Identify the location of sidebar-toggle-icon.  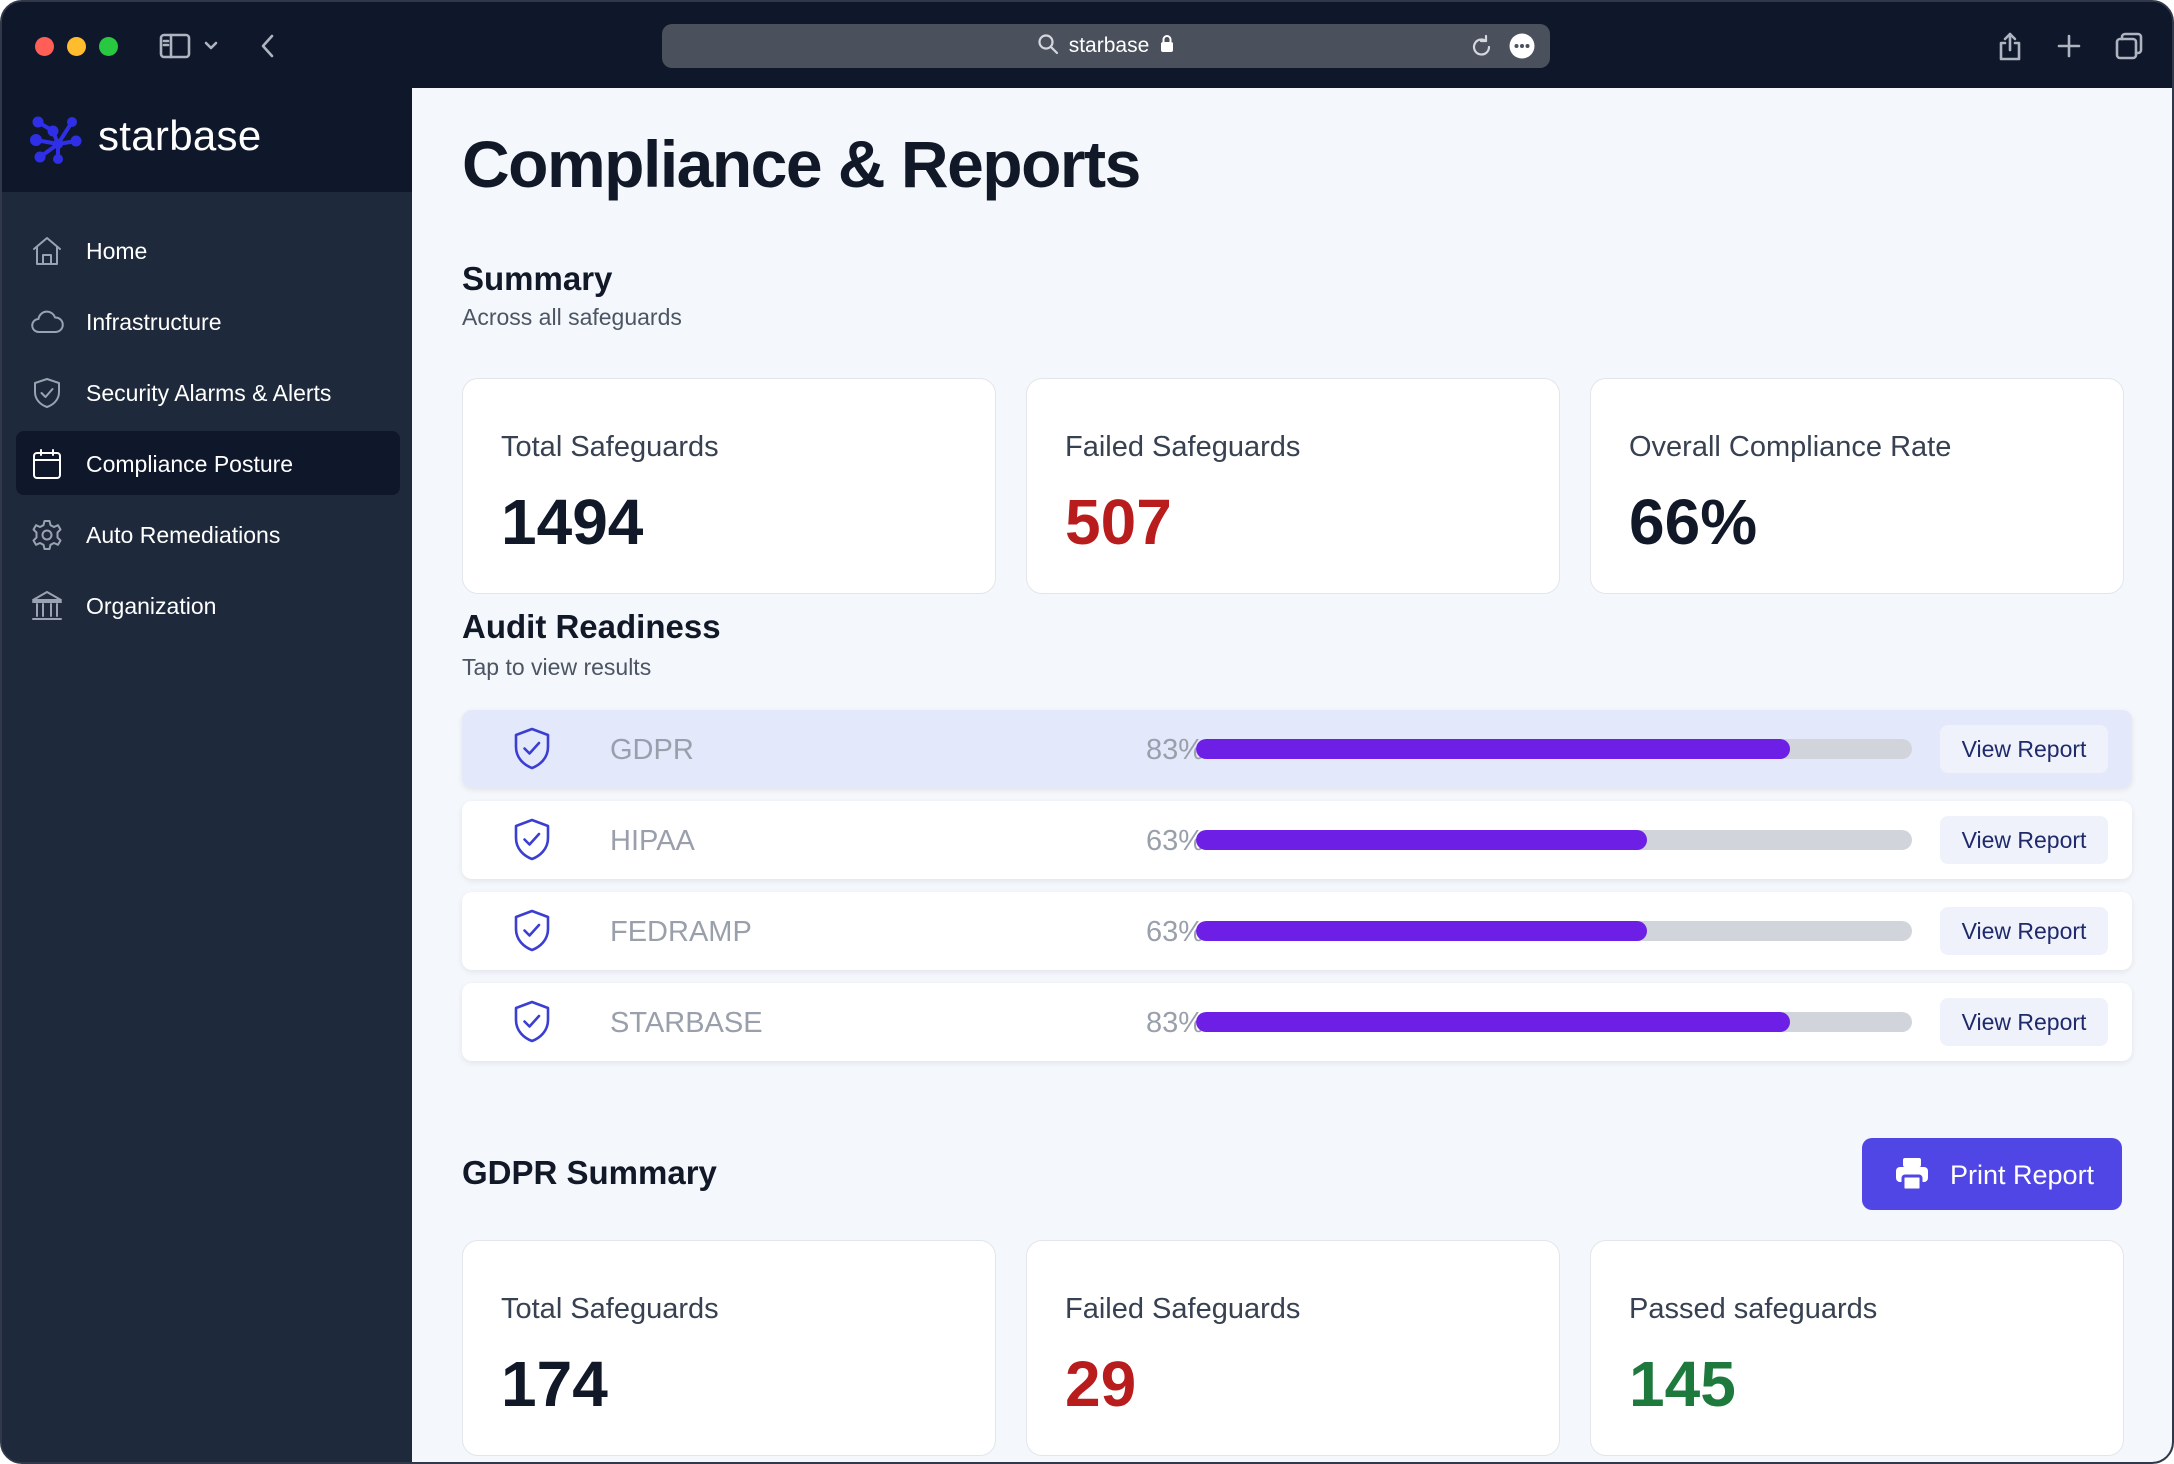
(175, 46).